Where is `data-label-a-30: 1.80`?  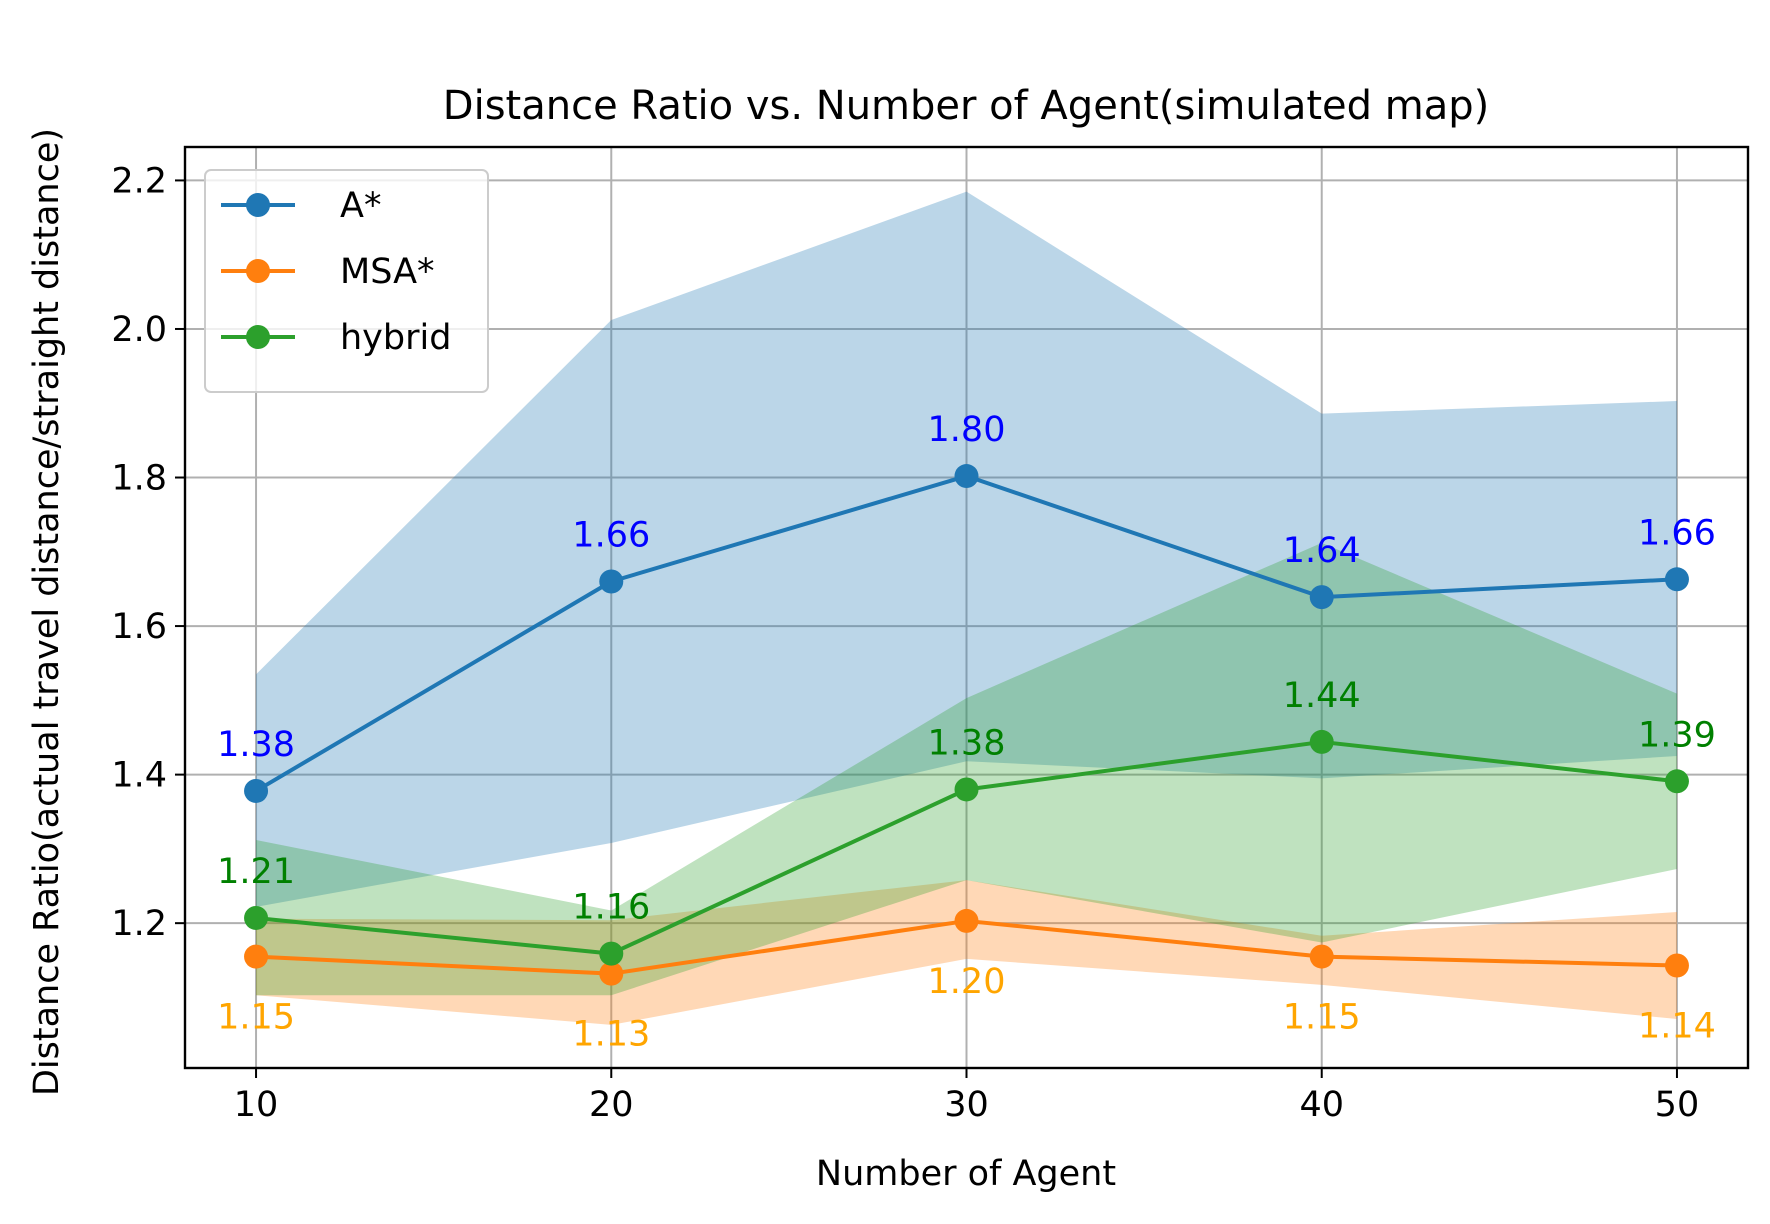 data-label-a-30: 1.80 is located at coordinates (967, 430).